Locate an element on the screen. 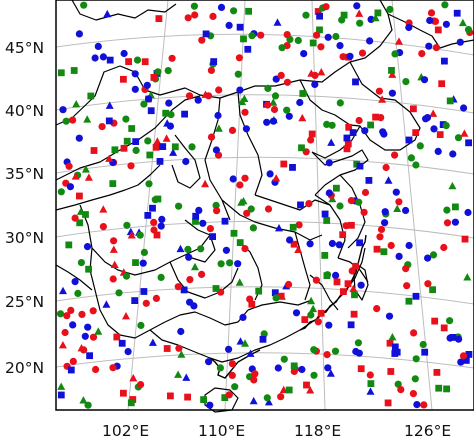  border-shandong is located at coordinates (340, 172).